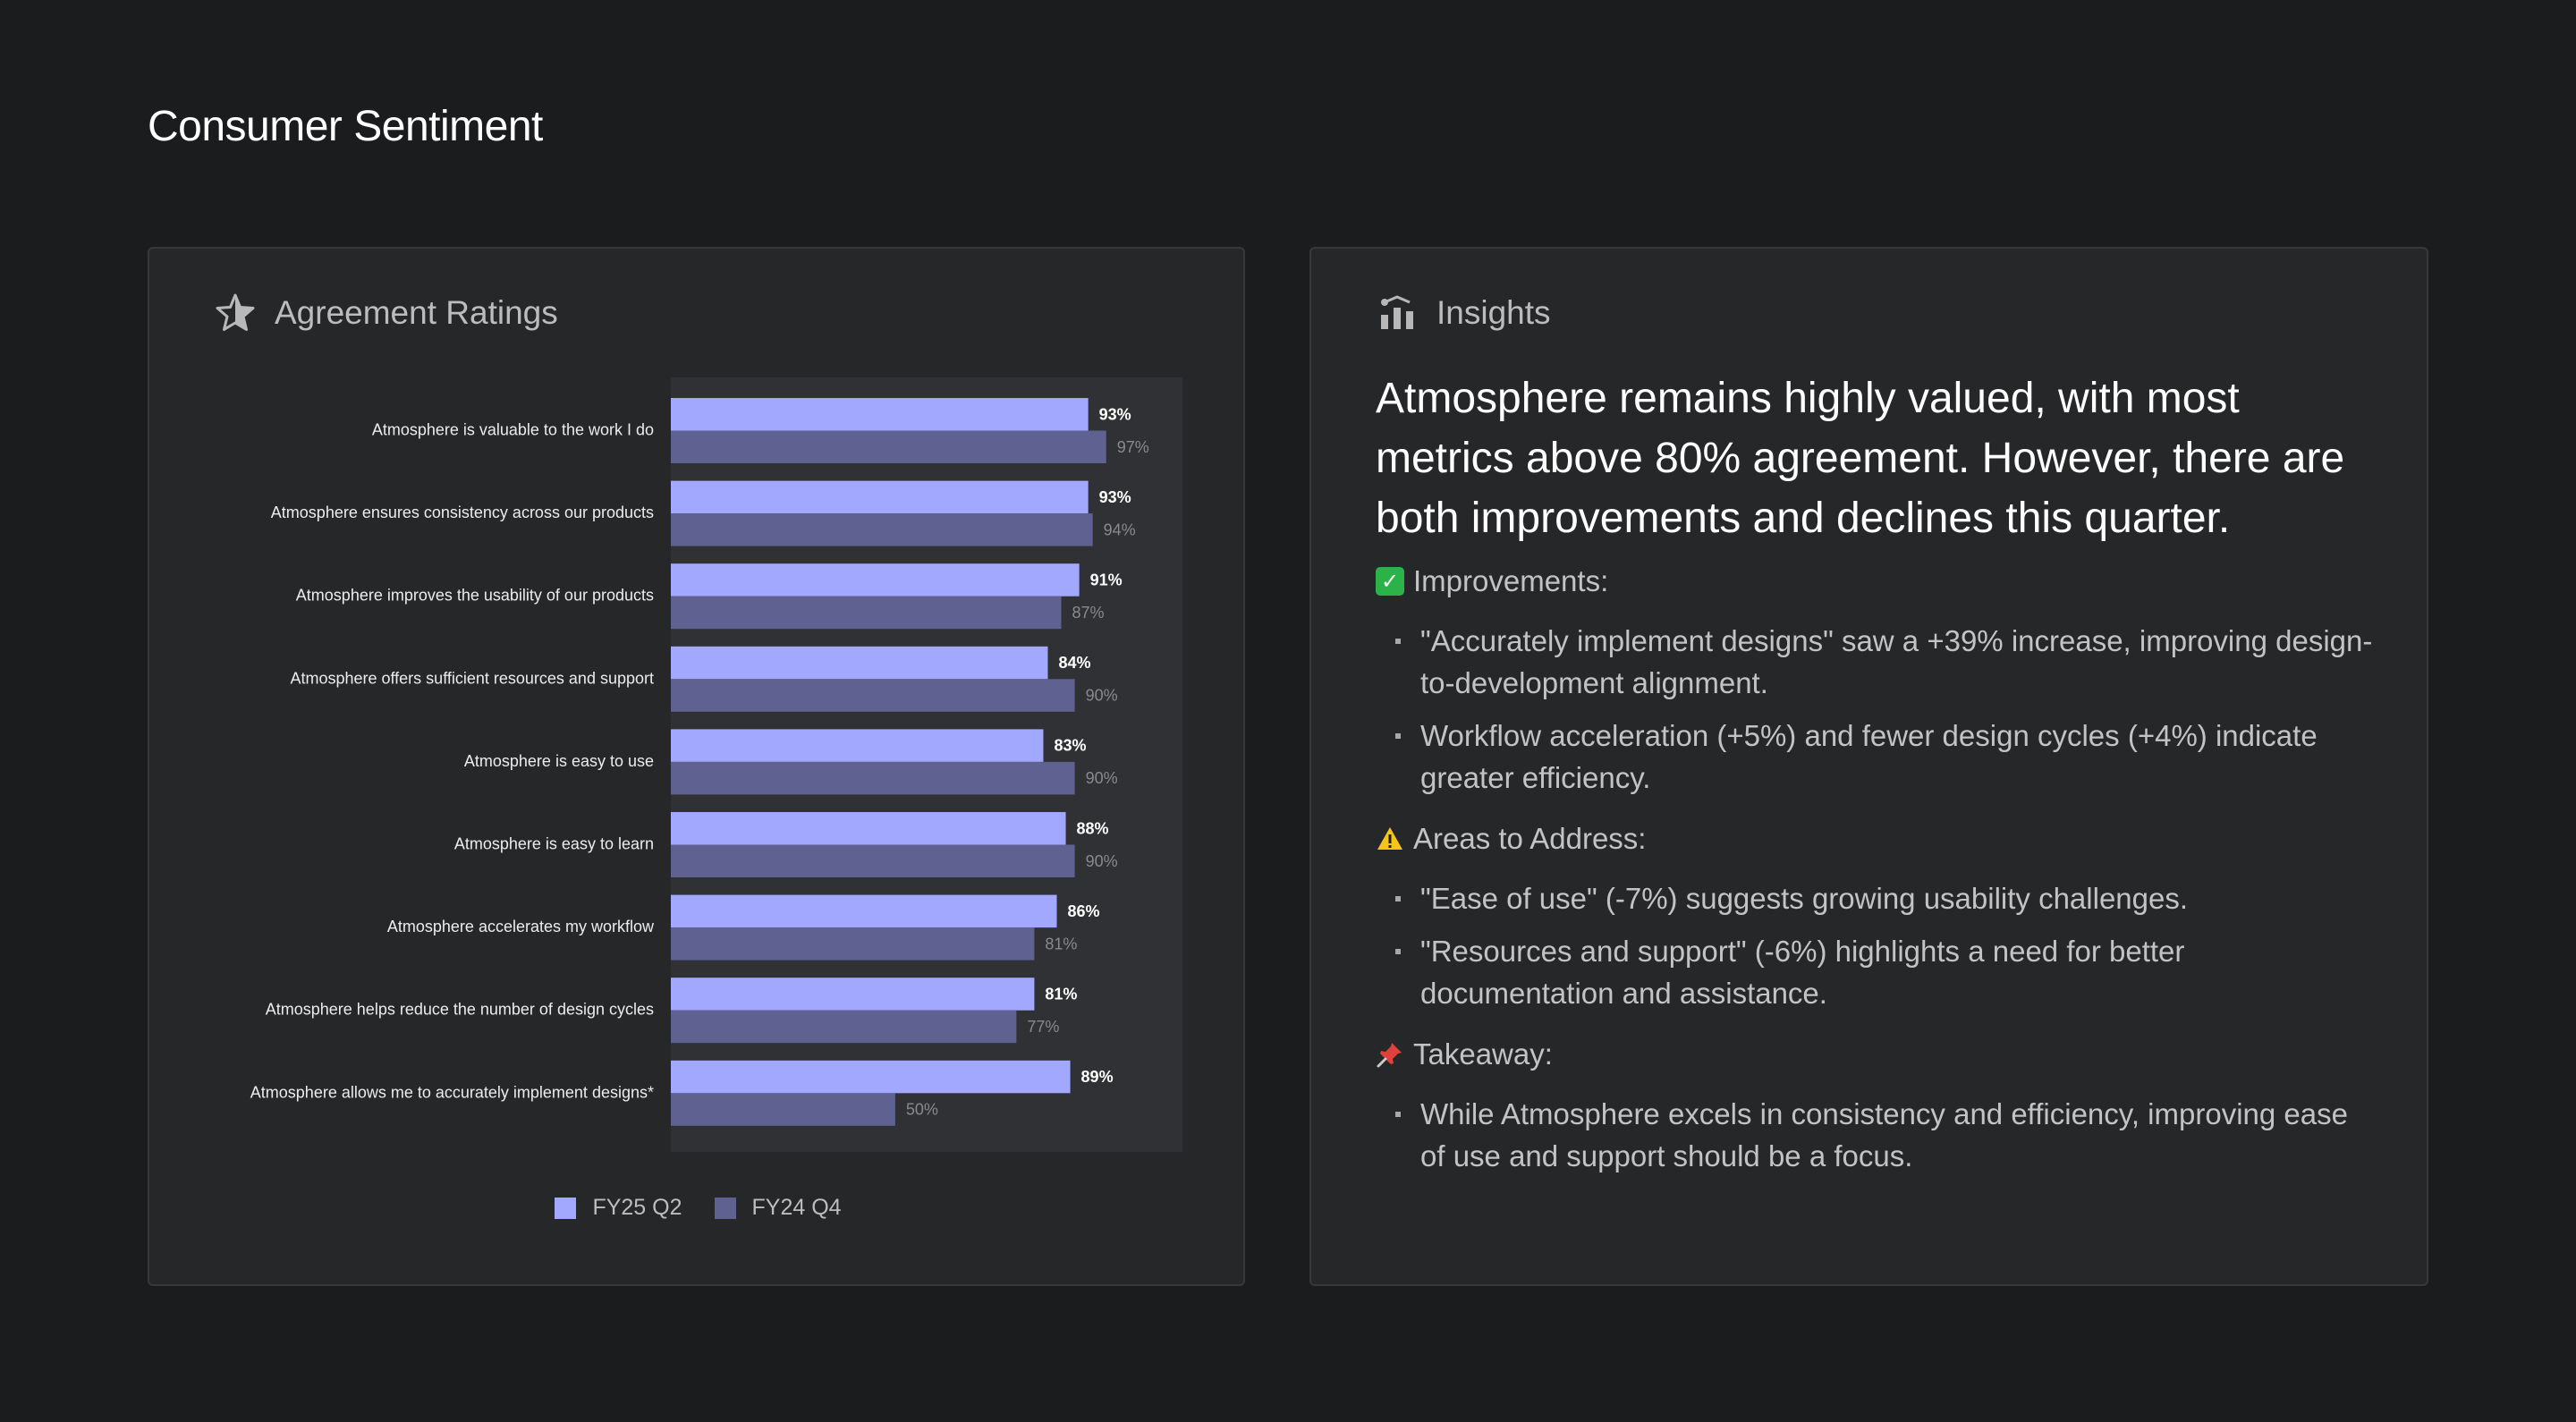  I want to click on value-label-fy25-q2: 91%, so click(1106, 579).